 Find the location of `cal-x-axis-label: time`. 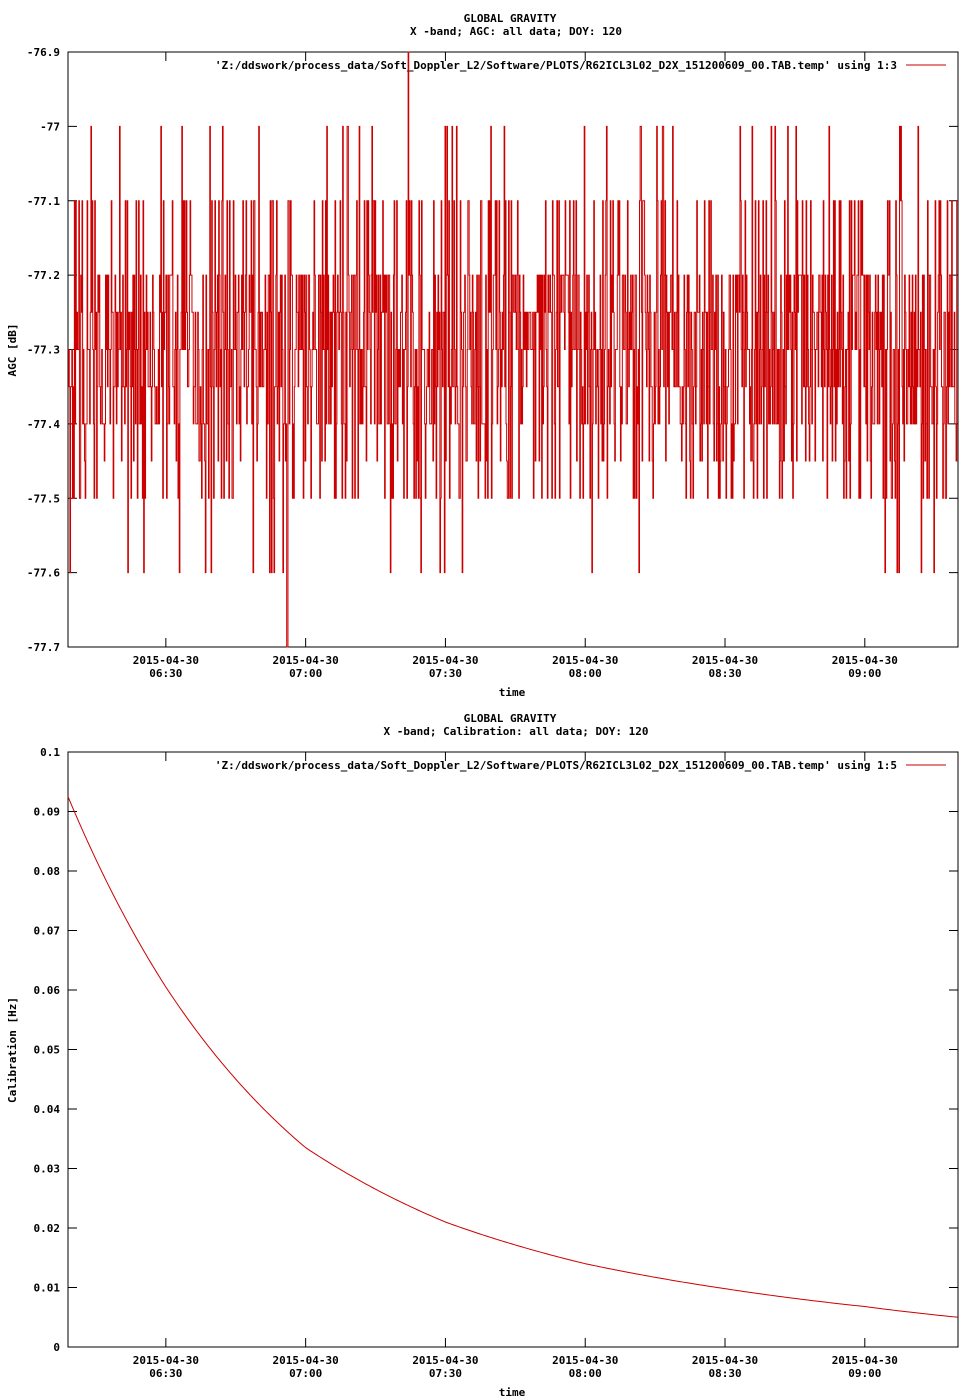

cal-x-axis-label: time is located at coordinates (512, 1392).